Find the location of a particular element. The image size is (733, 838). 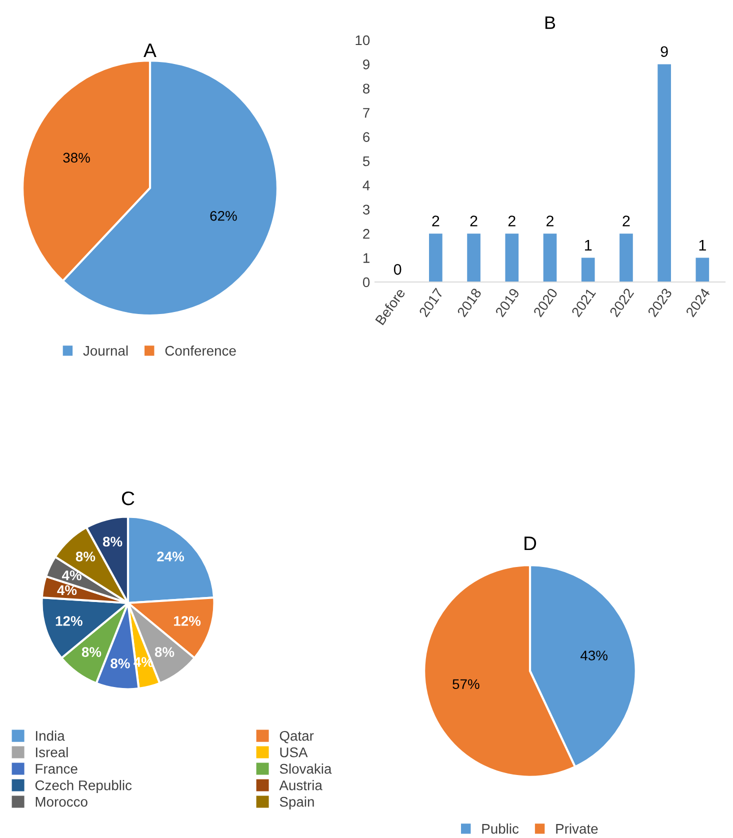

data-label: 0 is located at coordinates (398, 269).